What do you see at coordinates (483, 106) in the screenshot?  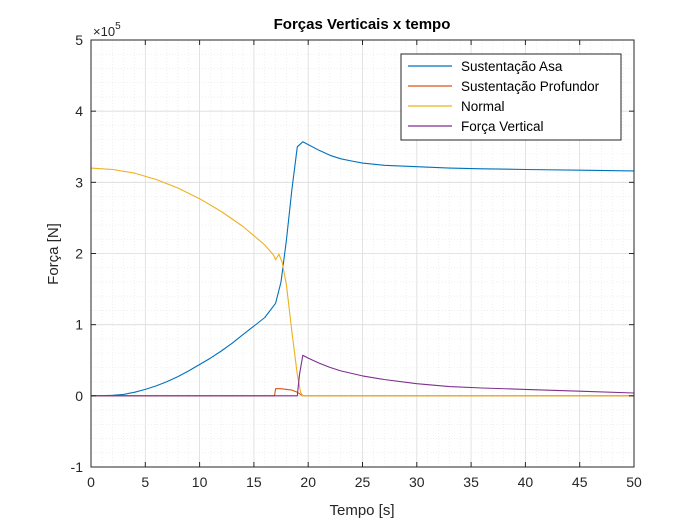 I see `legend-label: Normal` at bounding box center [483, 106].